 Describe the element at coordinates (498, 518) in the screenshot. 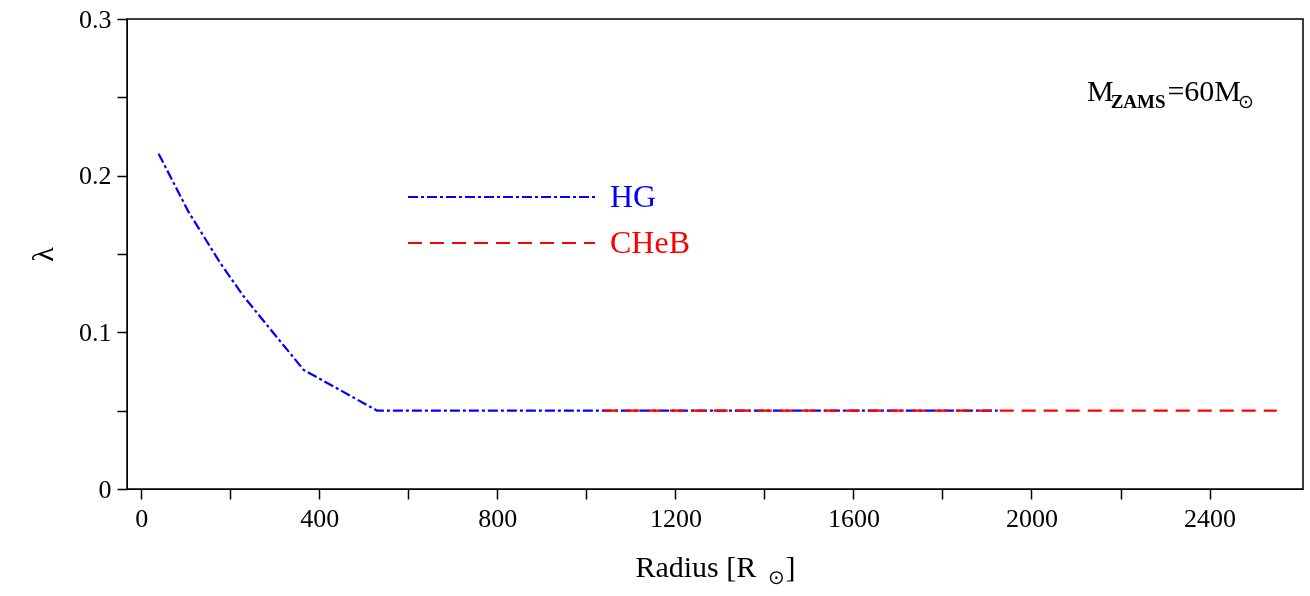

I see `x-tick-label: 800` at that location.